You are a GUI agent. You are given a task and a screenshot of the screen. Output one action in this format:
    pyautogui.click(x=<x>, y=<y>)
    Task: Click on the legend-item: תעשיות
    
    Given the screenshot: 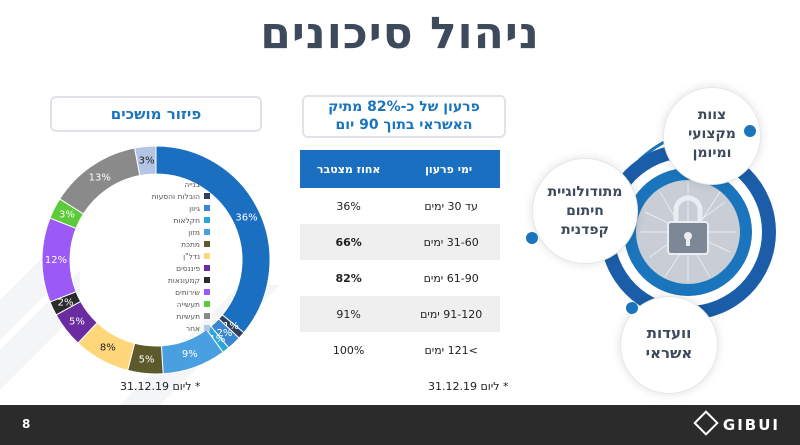 What is the action you would take?
    pyautogui.click(x=164, y=317)
    